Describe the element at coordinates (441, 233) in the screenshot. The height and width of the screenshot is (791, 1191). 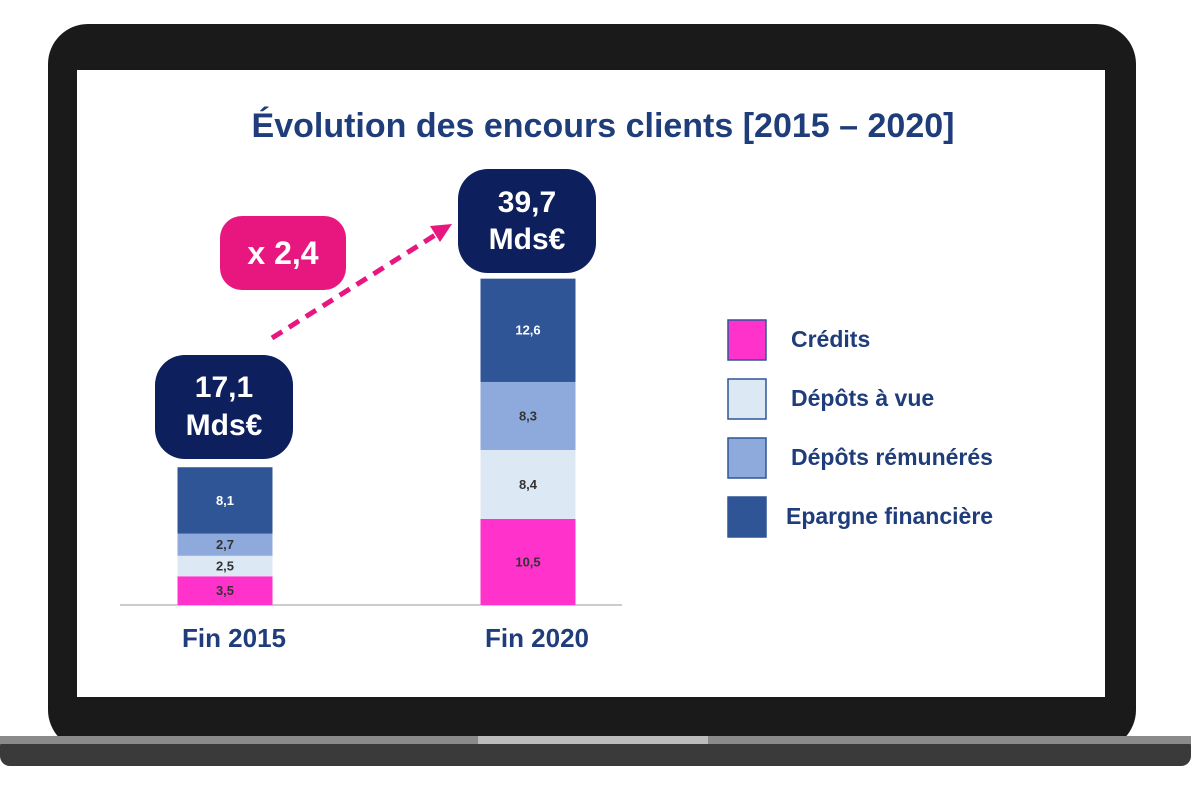
I see `arrow-head` at that location.